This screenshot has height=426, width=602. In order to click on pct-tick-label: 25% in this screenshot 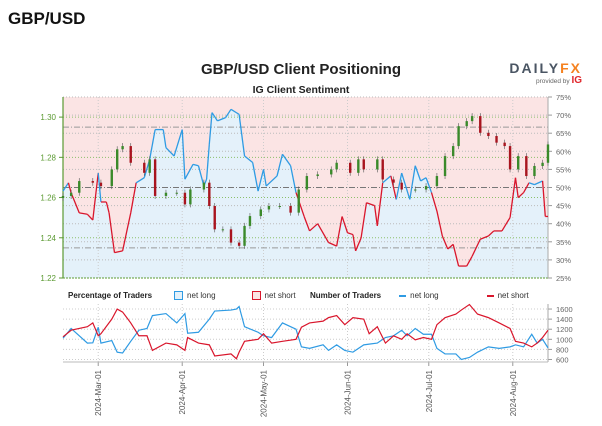, I will do `click(563, 278)`.